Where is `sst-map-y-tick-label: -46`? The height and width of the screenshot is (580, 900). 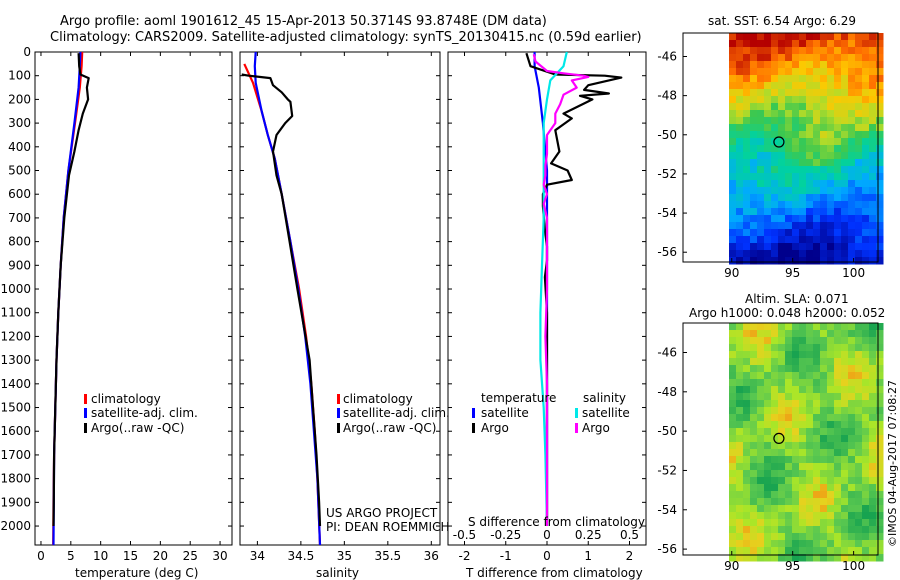
sst-map-y-tick-label: -46 is located at coordinates (667, 56).